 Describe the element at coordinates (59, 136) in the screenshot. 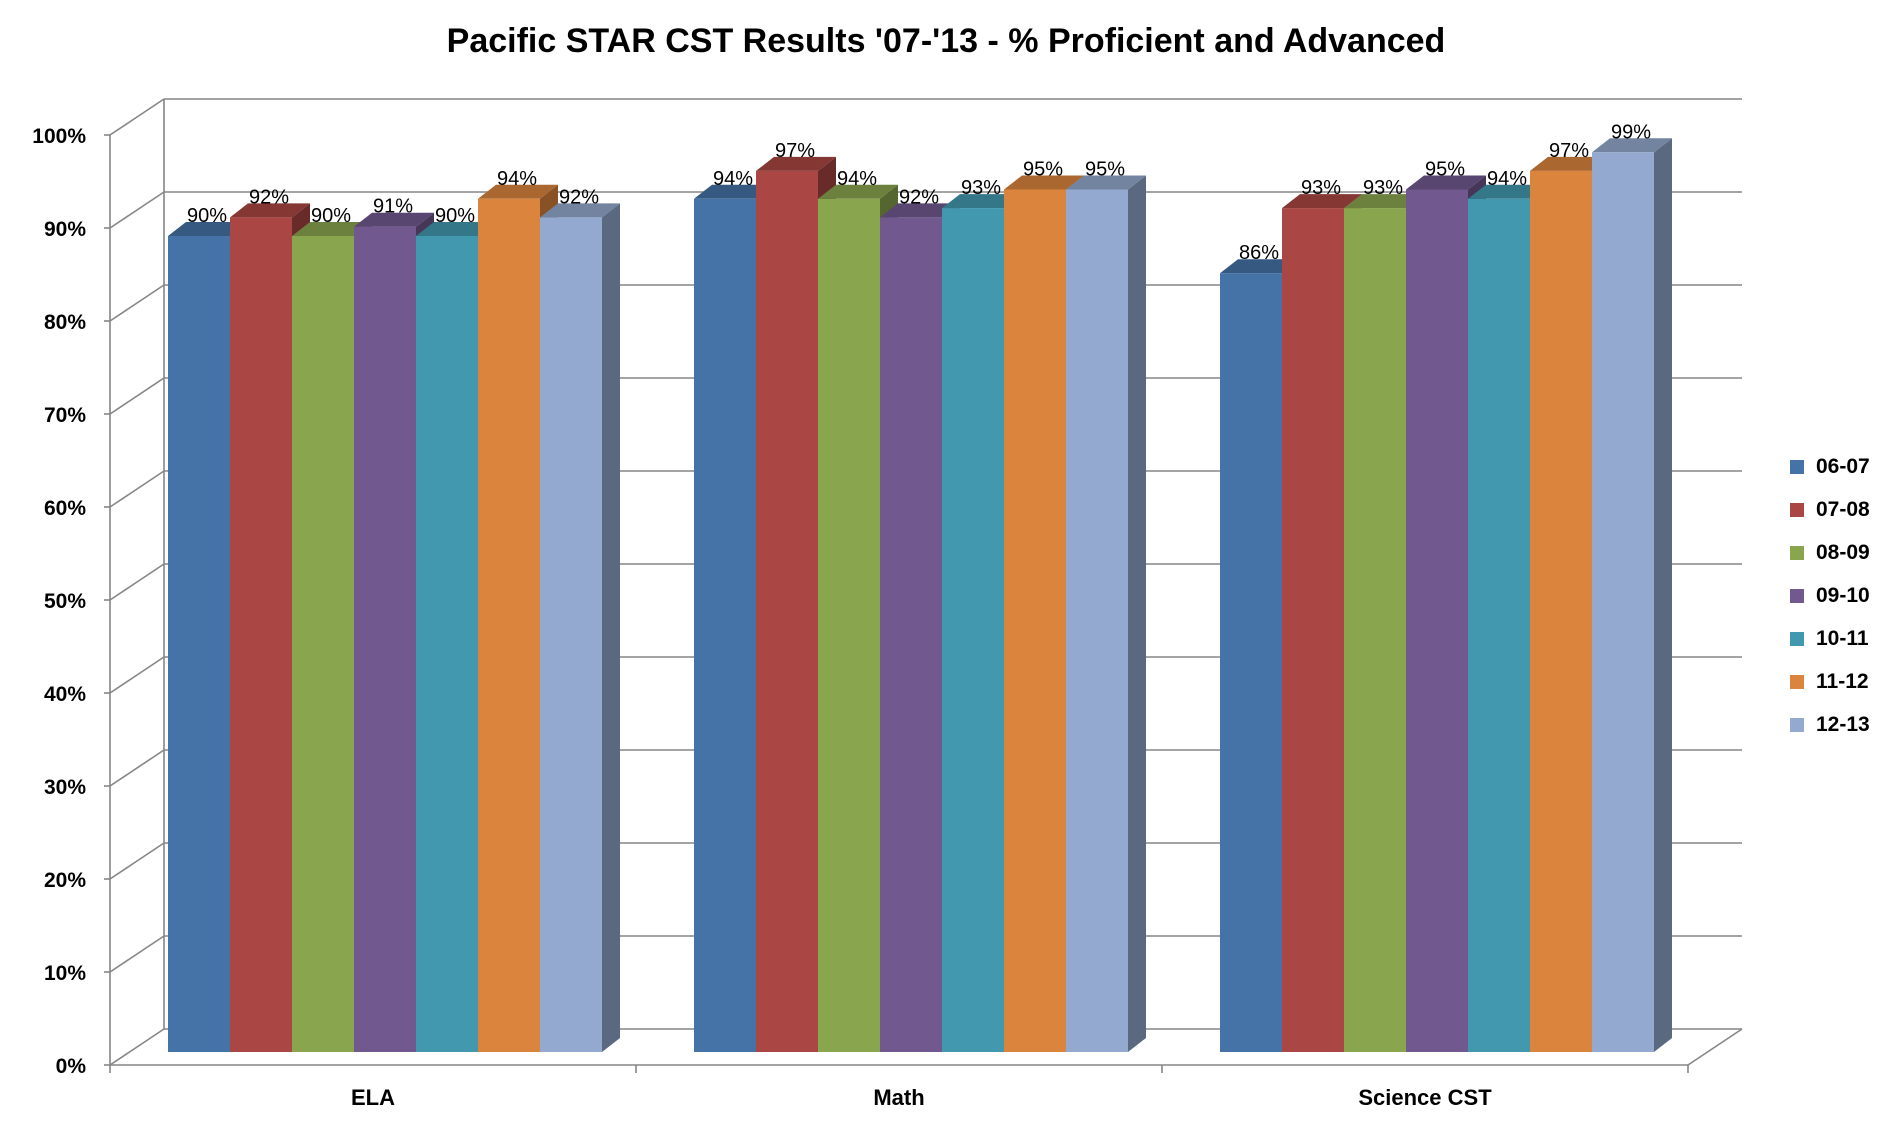

I see `y-tick-label: 100%` at that location.